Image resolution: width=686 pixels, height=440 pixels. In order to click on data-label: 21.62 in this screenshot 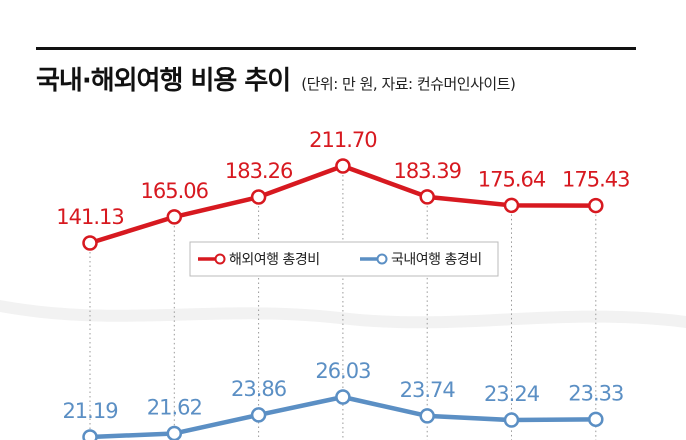, I will do `click(174, 407)`.